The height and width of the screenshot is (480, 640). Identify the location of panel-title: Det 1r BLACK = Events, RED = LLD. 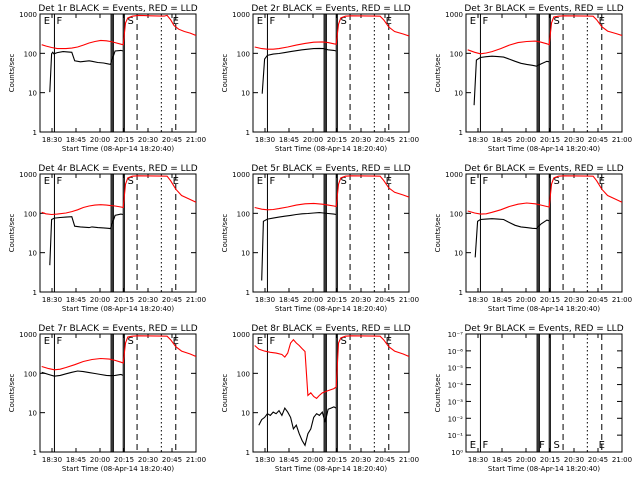
(117, 9).